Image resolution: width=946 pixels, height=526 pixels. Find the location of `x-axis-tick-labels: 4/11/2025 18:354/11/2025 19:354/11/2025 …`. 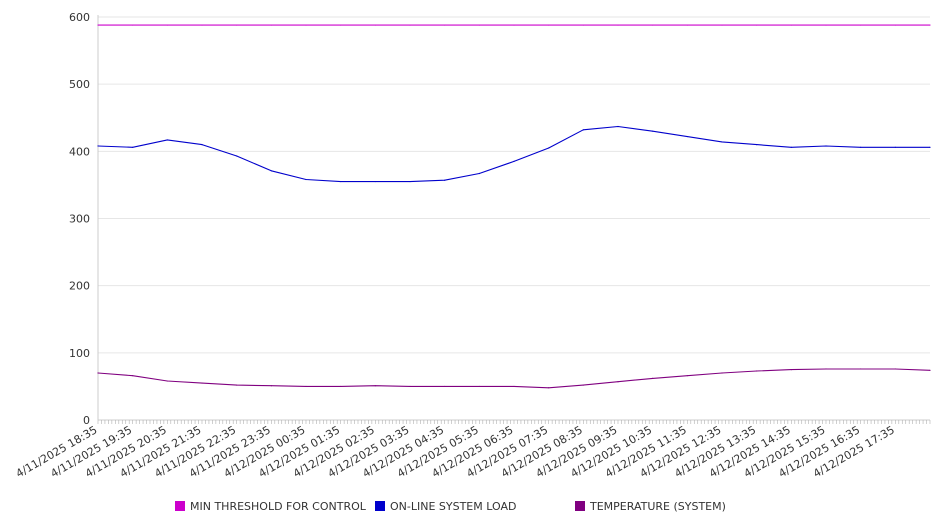

x-axis-tick-labels: 4/11/2025 18:354/11/2025 19:354/11/2025 … is located at coordinates (455, 451).